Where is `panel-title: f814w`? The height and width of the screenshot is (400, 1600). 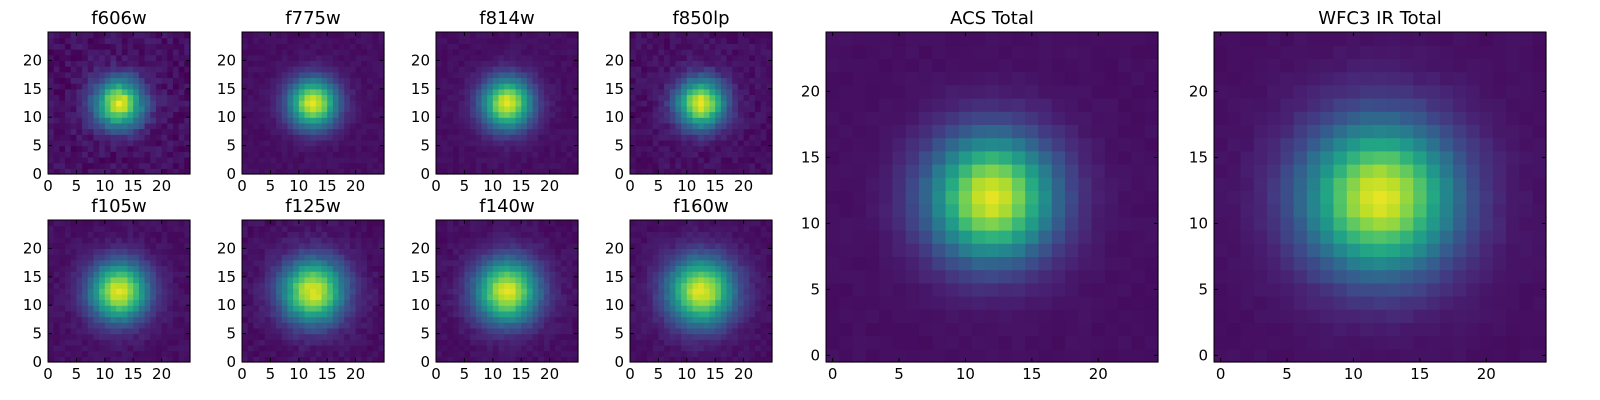
panel-title: f814w is located at coordinates (506, 18).